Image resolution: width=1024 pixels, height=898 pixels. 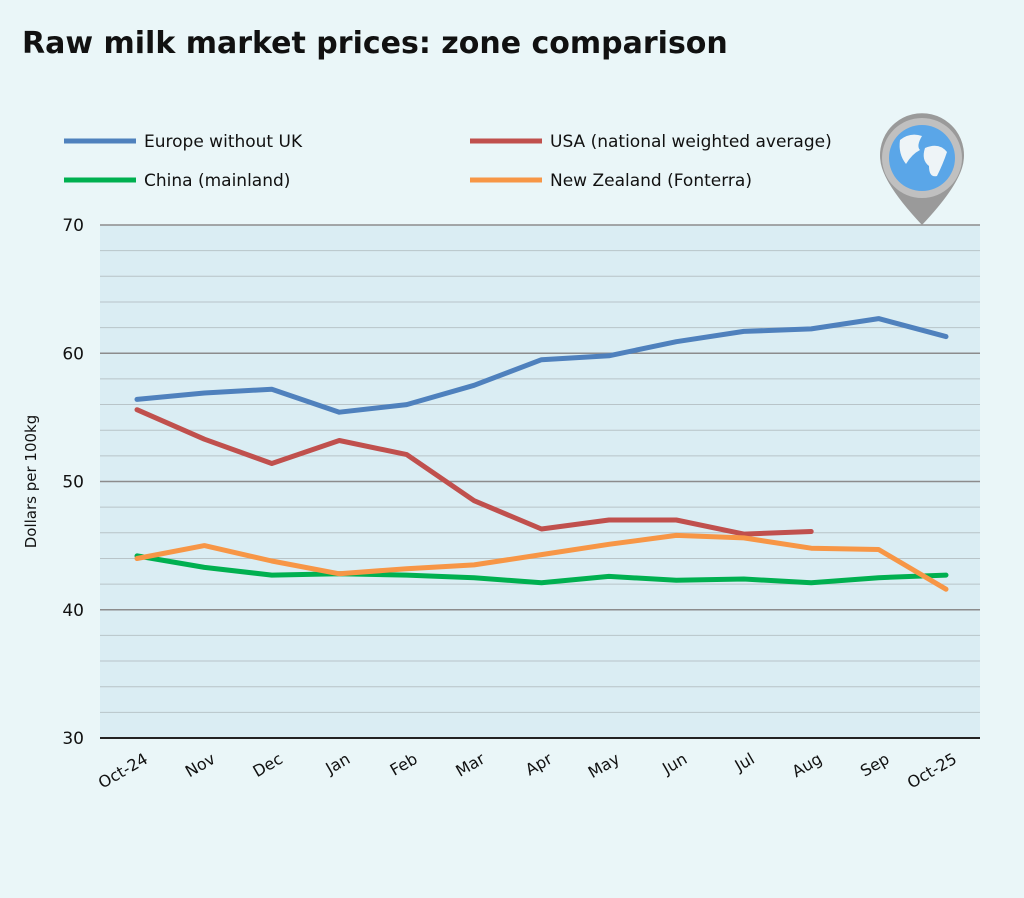 I want to click on y-axis-label: Dollars per 100kg, so click(x=31, y=482).